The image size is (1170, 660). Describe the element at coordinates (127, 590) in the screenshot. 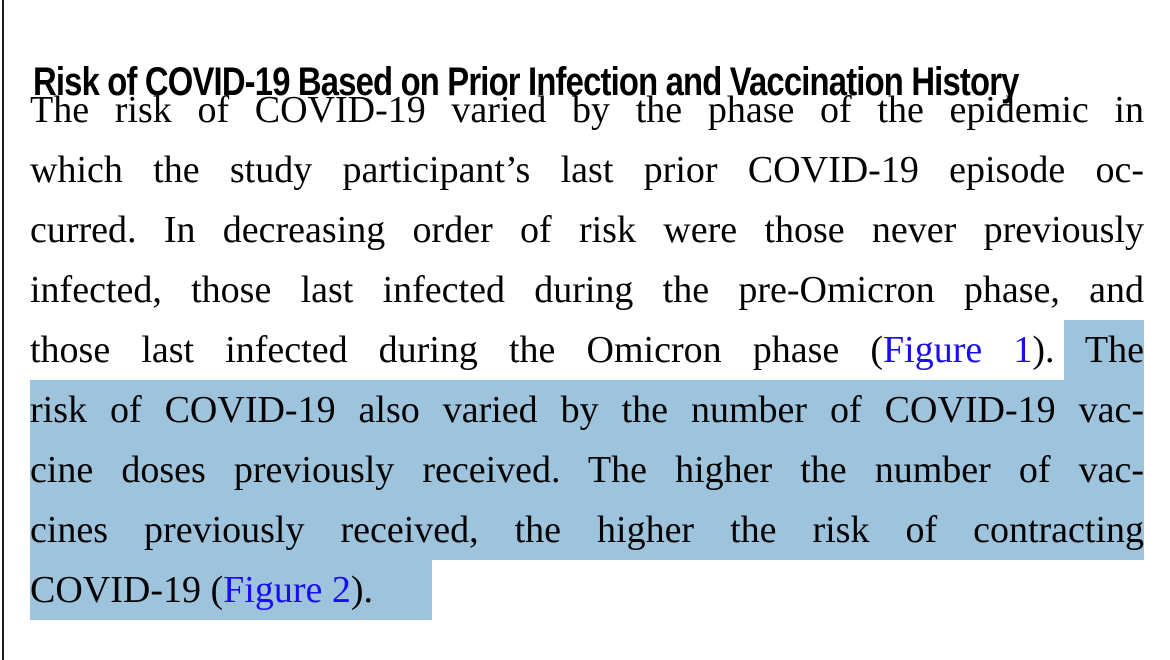

I see `text-segment-highlighted: COVID-19 (` at that location.